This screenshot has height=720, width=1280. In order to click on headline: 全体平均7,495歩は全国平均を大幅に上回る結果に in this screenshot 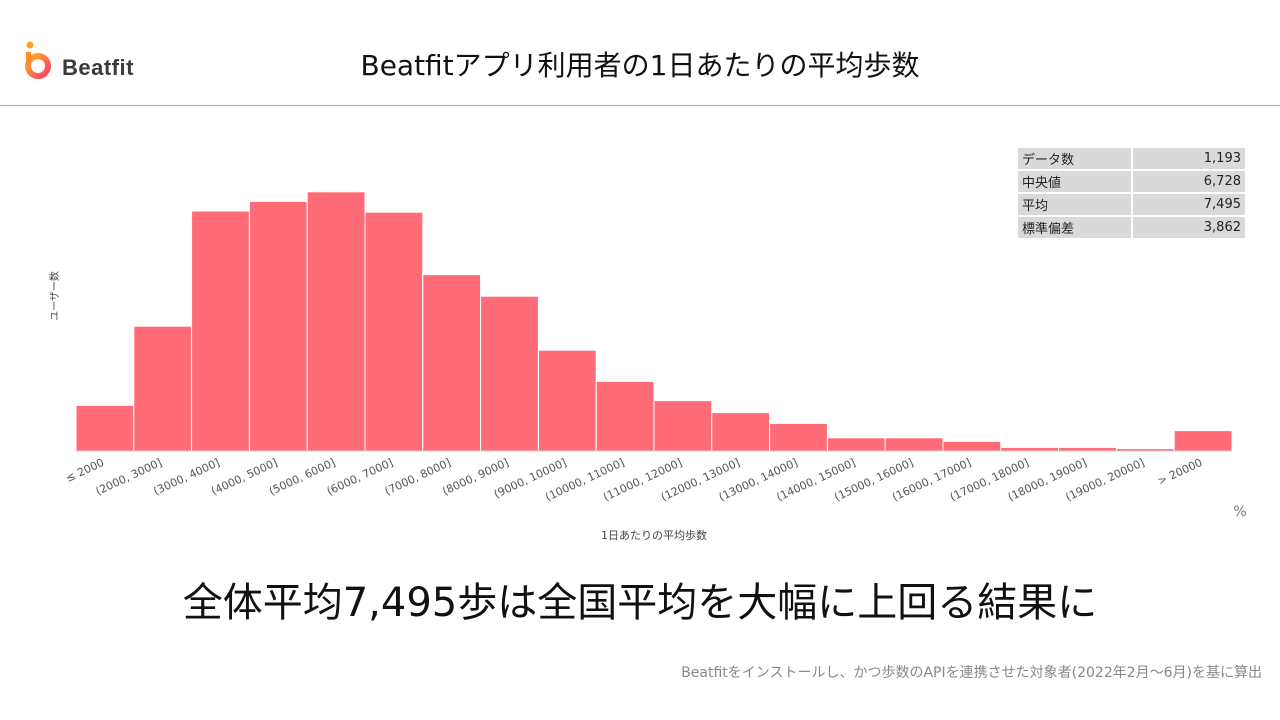, I will do `click(640, 603)`.